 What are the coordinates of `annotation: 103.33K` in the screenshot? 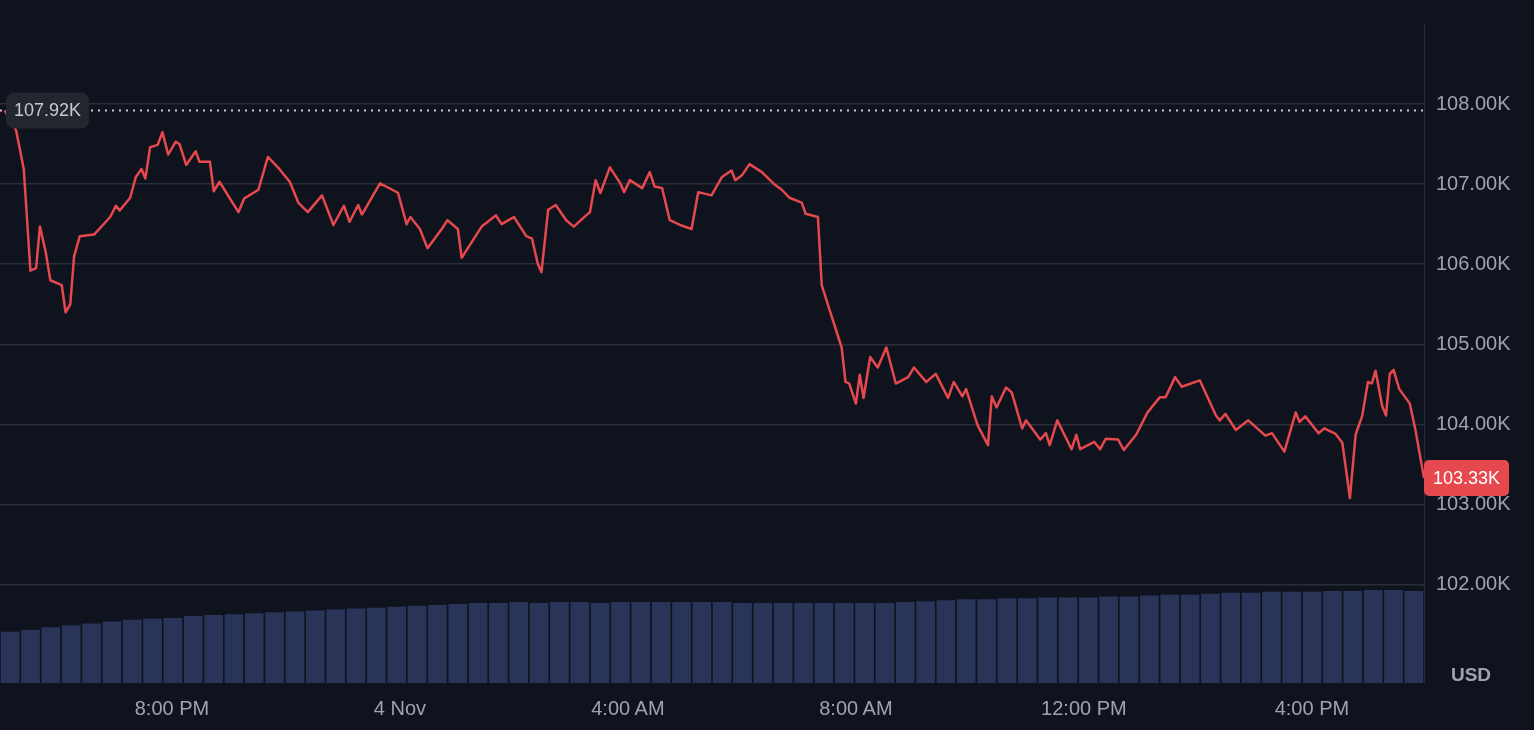 It's located at (1467, 477).